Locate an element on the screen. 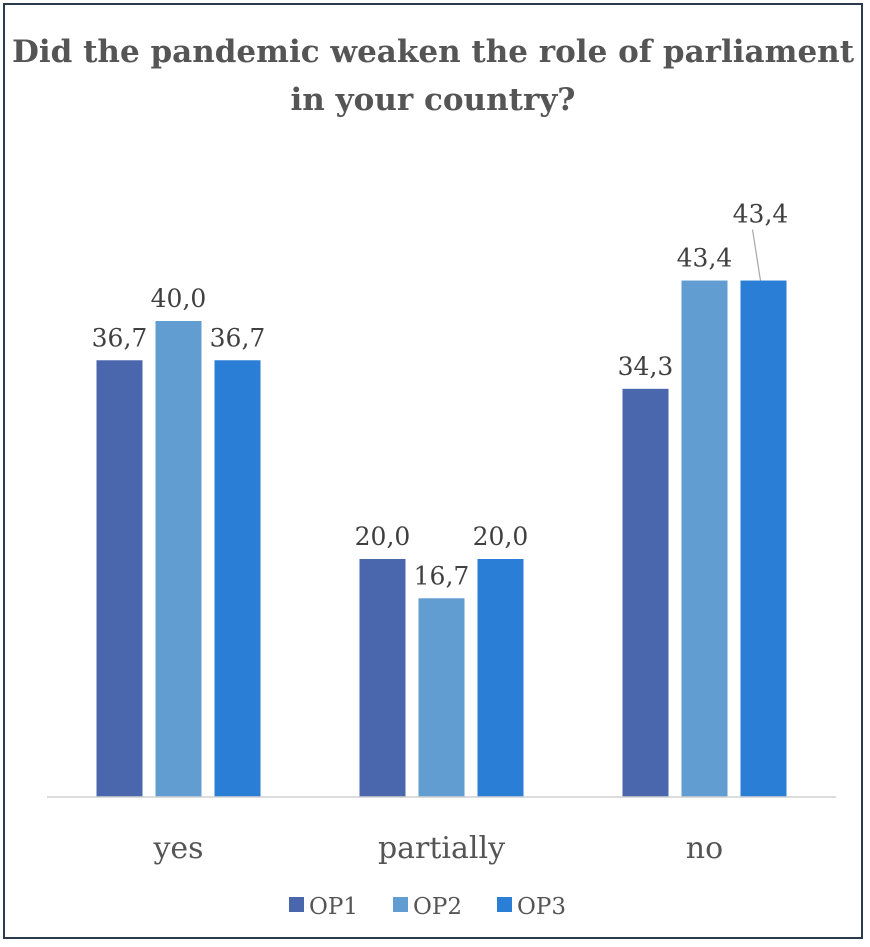 The height and width of the screenshot is (947, 870). legend-swatch-op1 is located at coordinates (296, 904).